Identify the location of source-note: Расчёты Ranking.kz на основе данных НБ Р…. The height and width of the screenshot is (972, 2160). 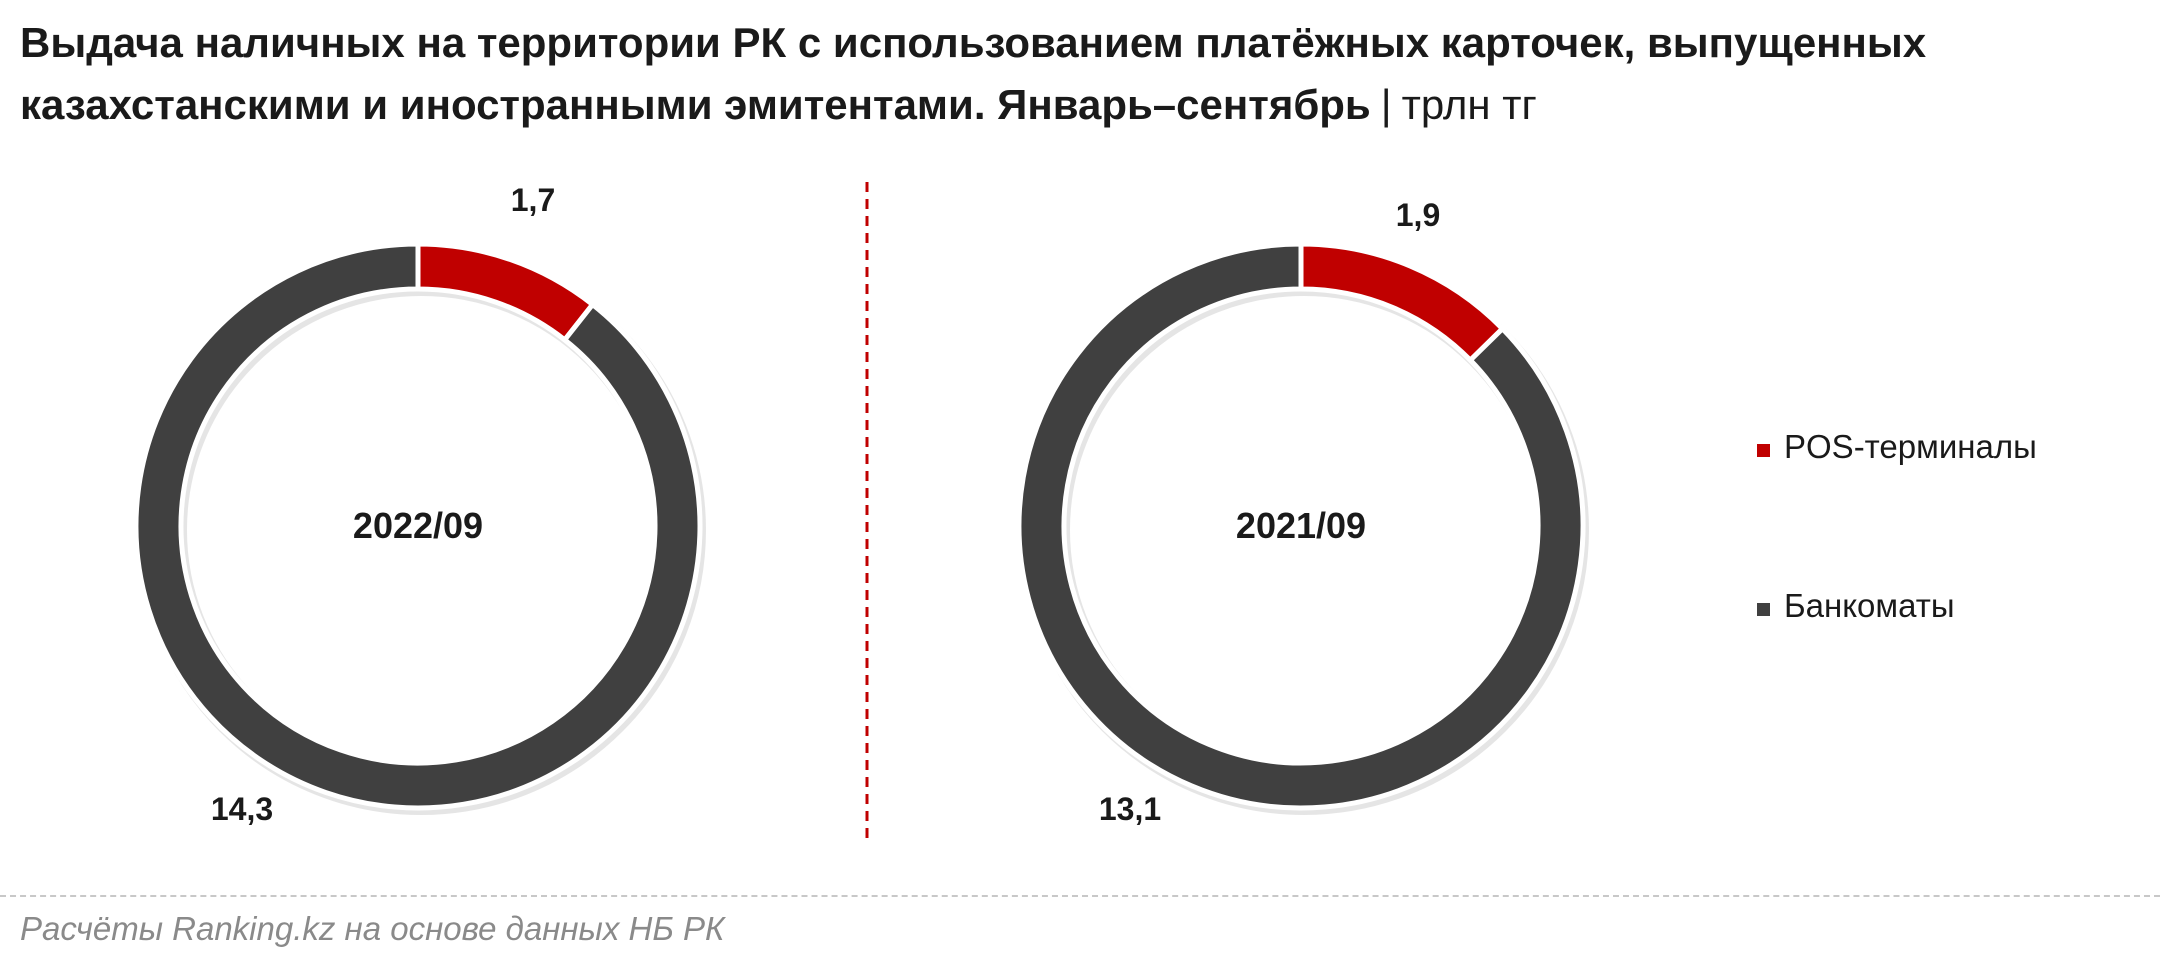
(372, 928).